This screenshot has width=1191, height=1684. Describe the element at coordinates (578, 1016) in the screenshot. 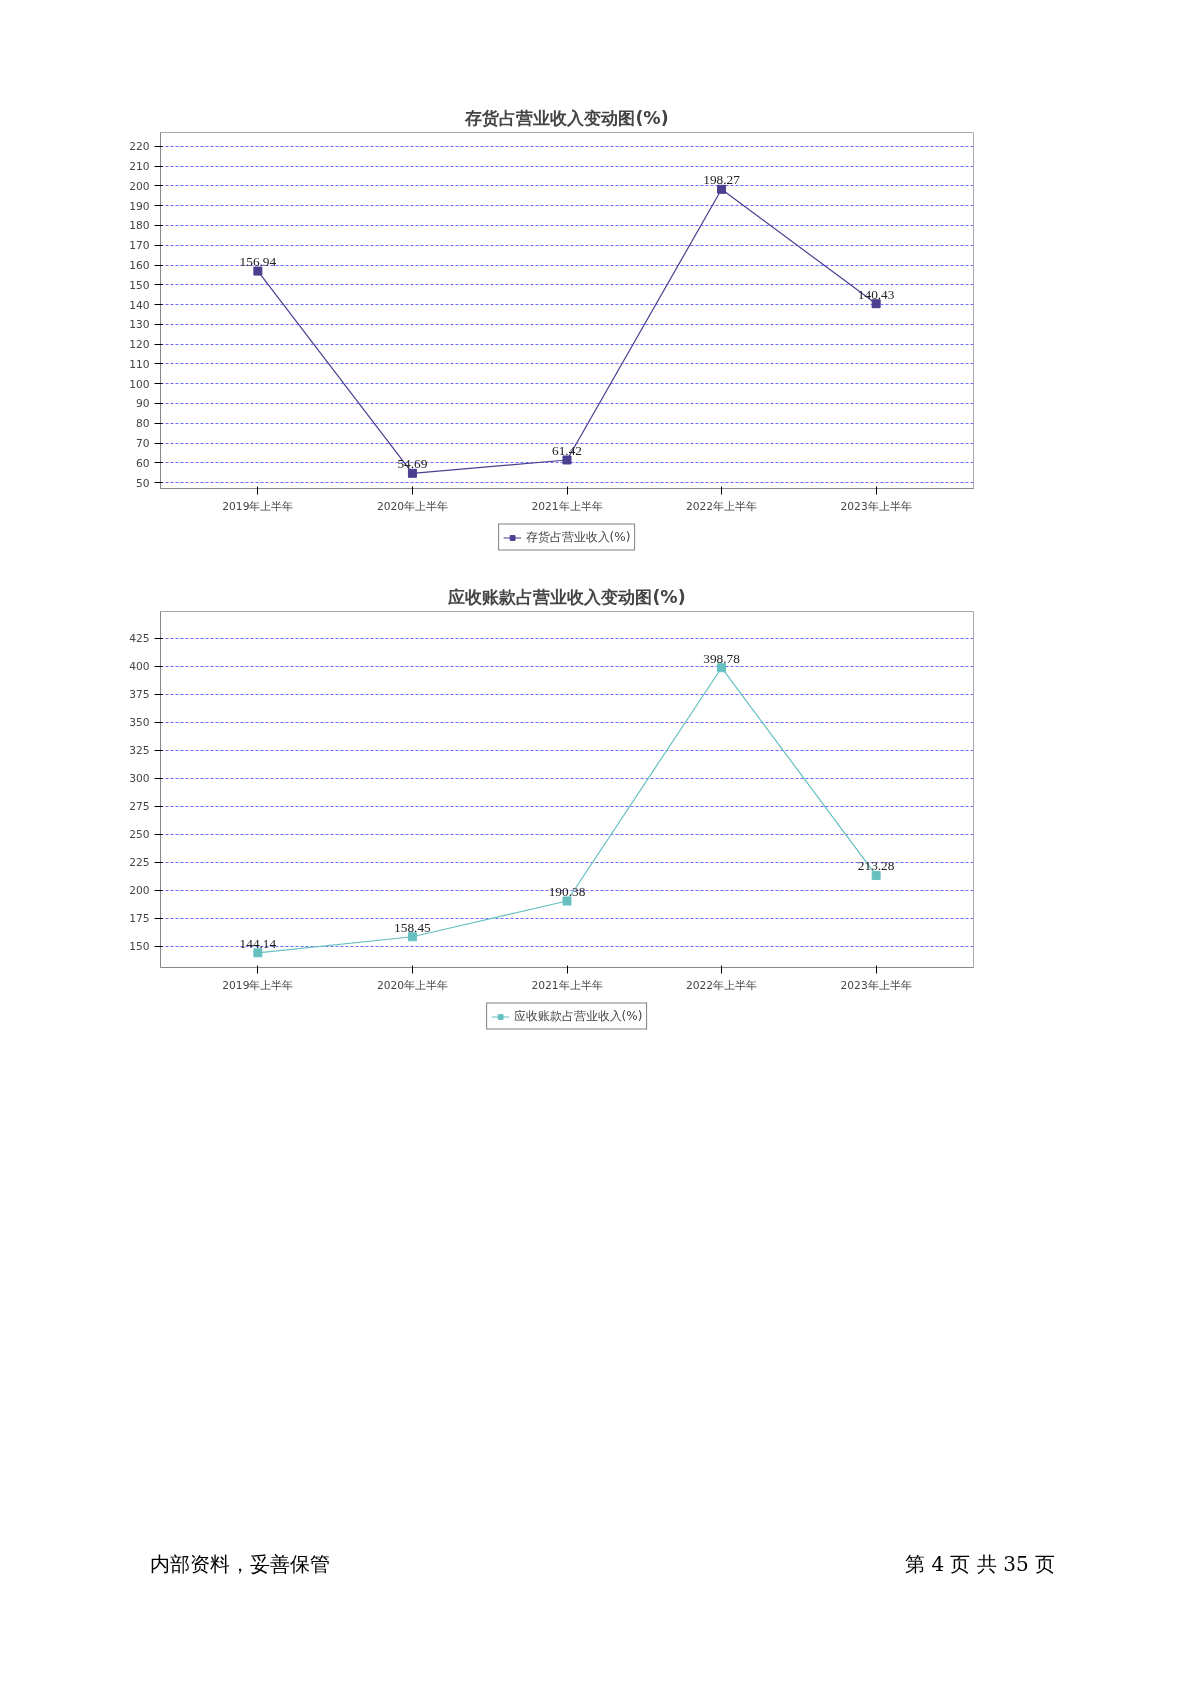

I see `legend-label: 应收账款占营业收入(%)` at that location.